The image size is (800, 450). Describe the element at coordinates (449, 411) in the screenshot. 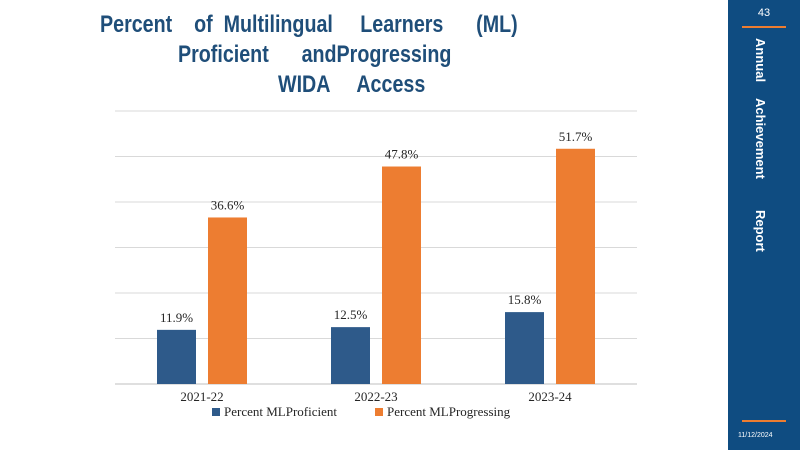

I see `legend-label: Percent MLProgressing` at that location.